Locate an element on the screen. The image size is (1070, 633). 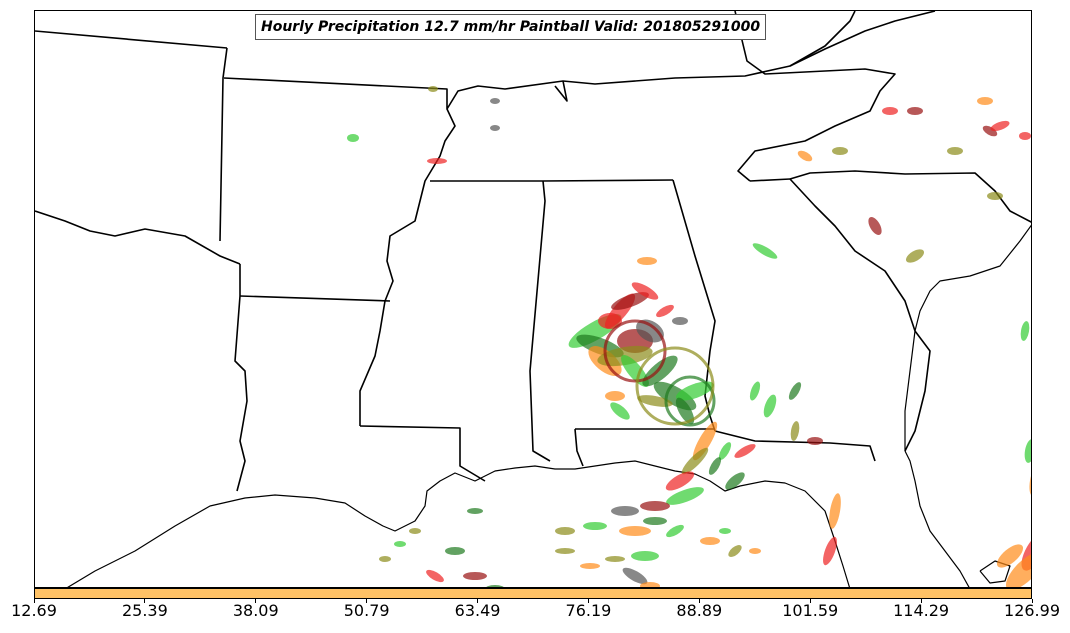
boundary-ar-la is located at coordinates (315, 298).